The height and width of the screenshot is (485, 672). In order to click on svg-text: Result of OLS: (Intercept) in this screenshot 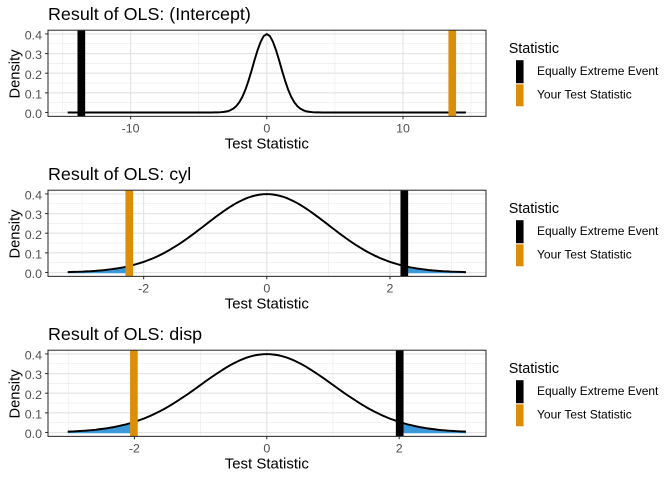, I will do `click(149, 14)`.